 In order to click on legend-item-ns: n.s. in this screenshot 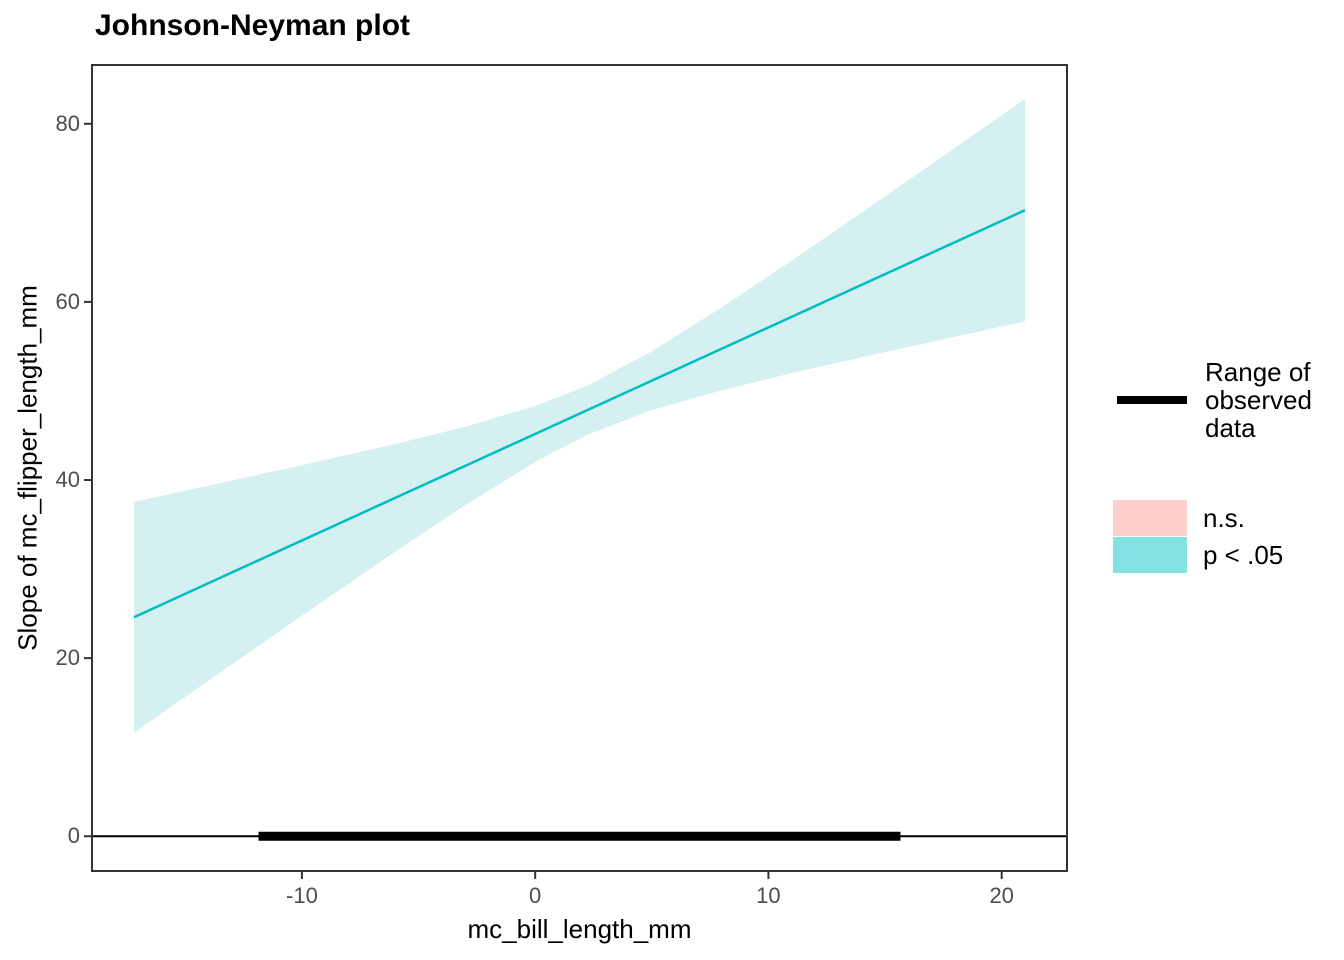, I will do `click(1225, 518)`.